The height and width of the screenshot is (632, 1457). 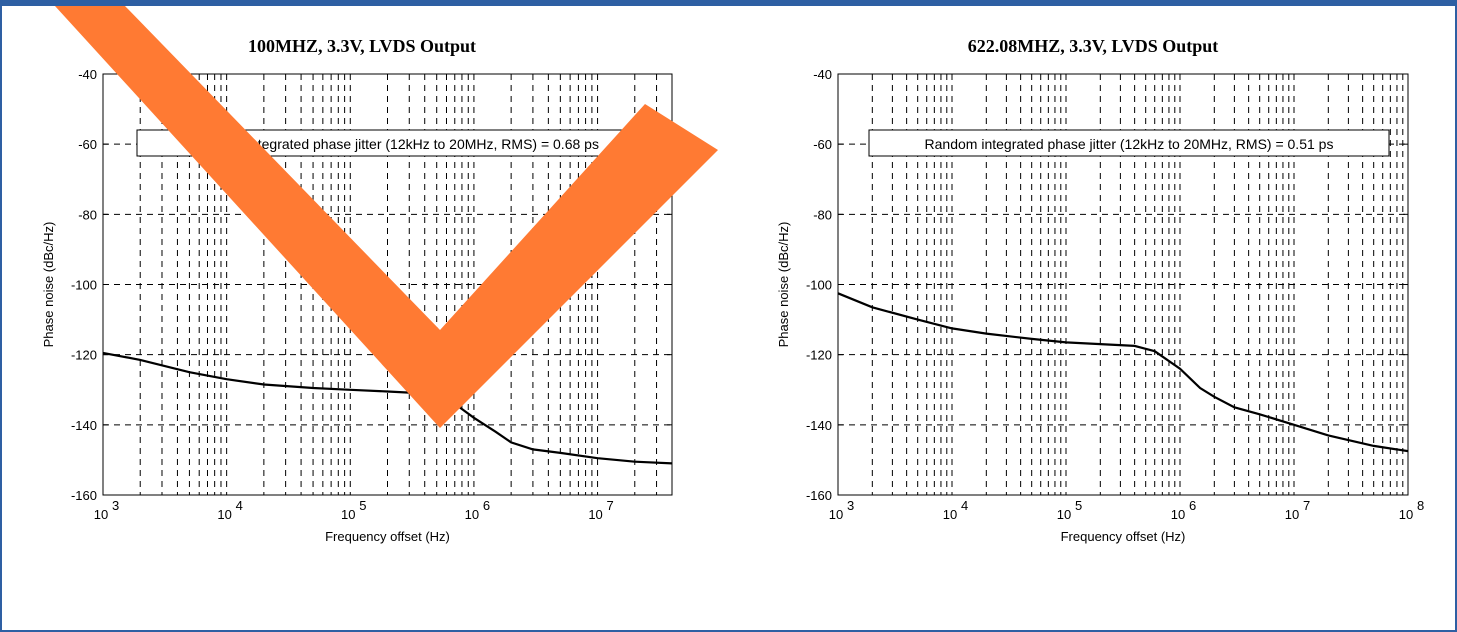 What do you see at coordinates (1093, 46) in the screenshot?
I see `chart-title: 622.08MHZ, 3.3V, LVDS Output` at bounding box center [1093, 46].